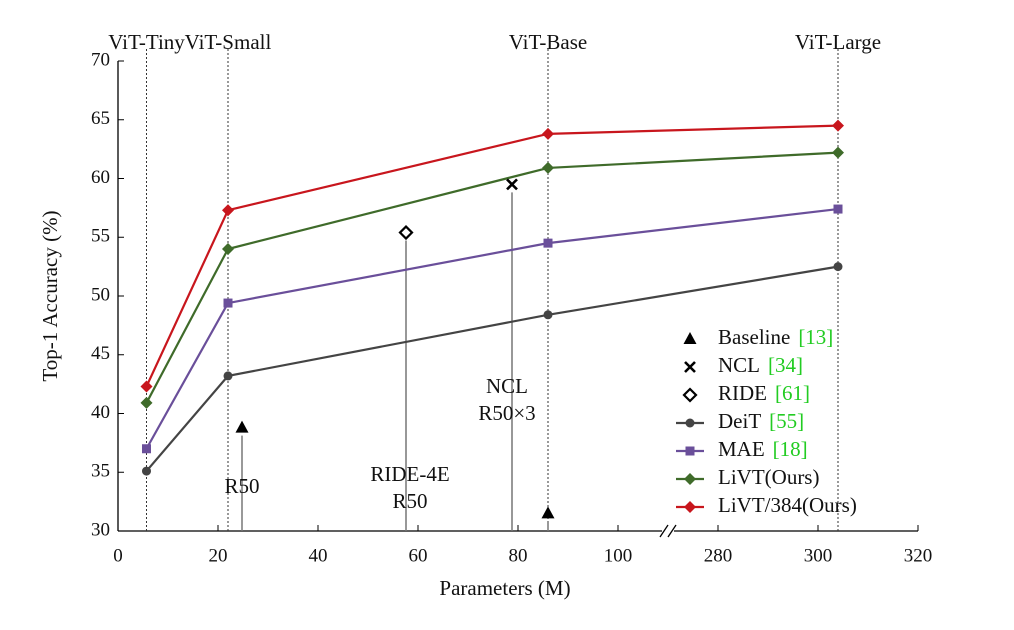  Describe the element at coordinates (618, 555) in the screenshot. I see `x-tick-label: 100` at that location.